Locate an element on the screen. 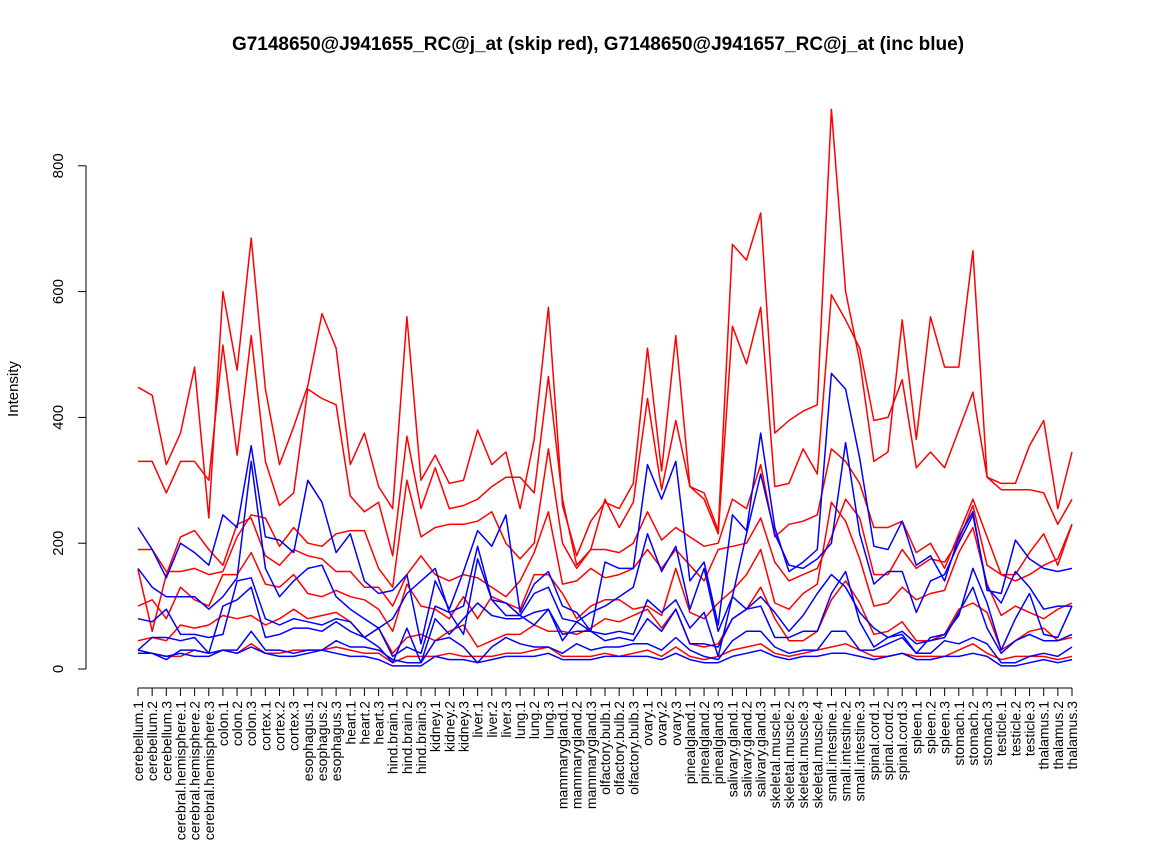  x-tick-label: cerebellum.1 is located at coordinates (138, 741).